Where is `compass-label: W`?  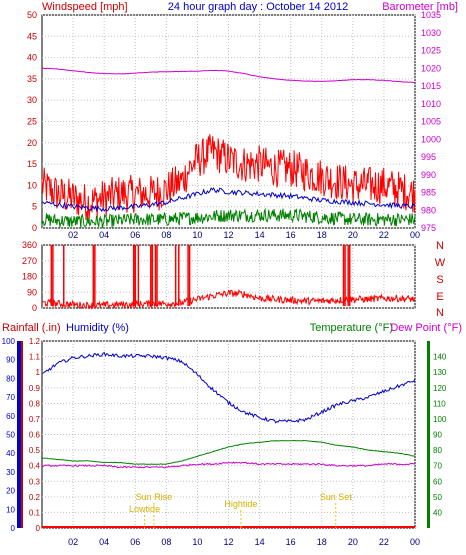
compass-label: W is located at coordinates (440, 263).